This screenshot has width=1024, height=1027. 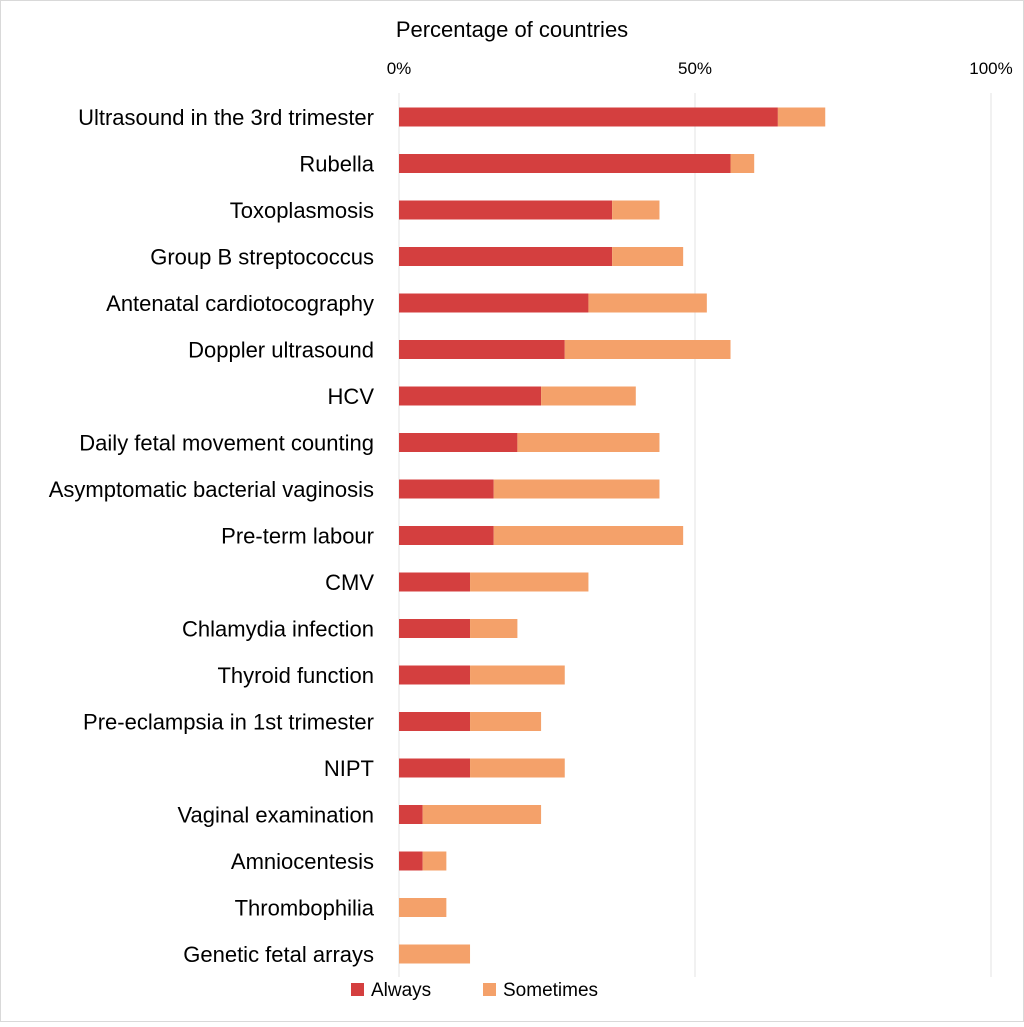 I want to click on legend-swatch-always, so click(x=357, y=989).